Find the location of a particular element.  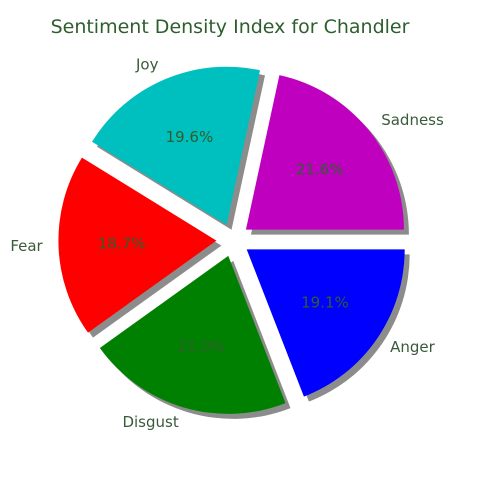

slice-pct-joy: 19.6% is located at coordinates (190, 137).